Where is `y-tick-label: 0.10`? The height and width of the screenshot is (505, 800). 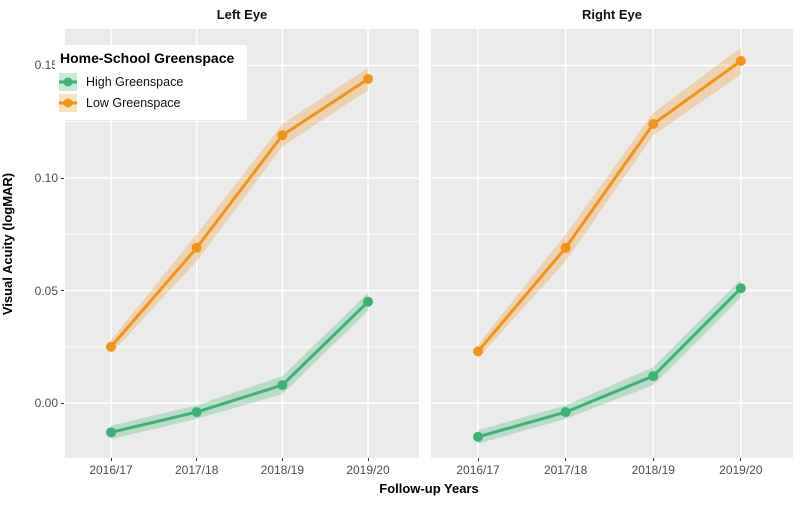 y-tick-label: 0.10 is located at coordinates (46, 178).